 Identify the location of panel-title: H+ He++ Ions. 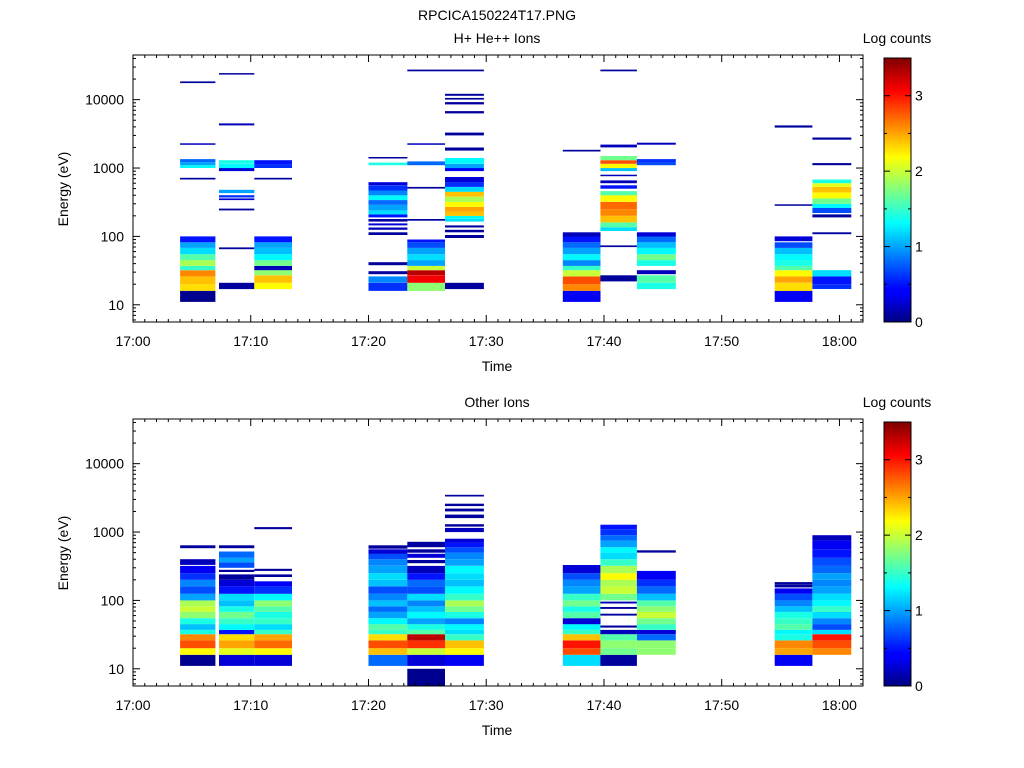
(497, 38).